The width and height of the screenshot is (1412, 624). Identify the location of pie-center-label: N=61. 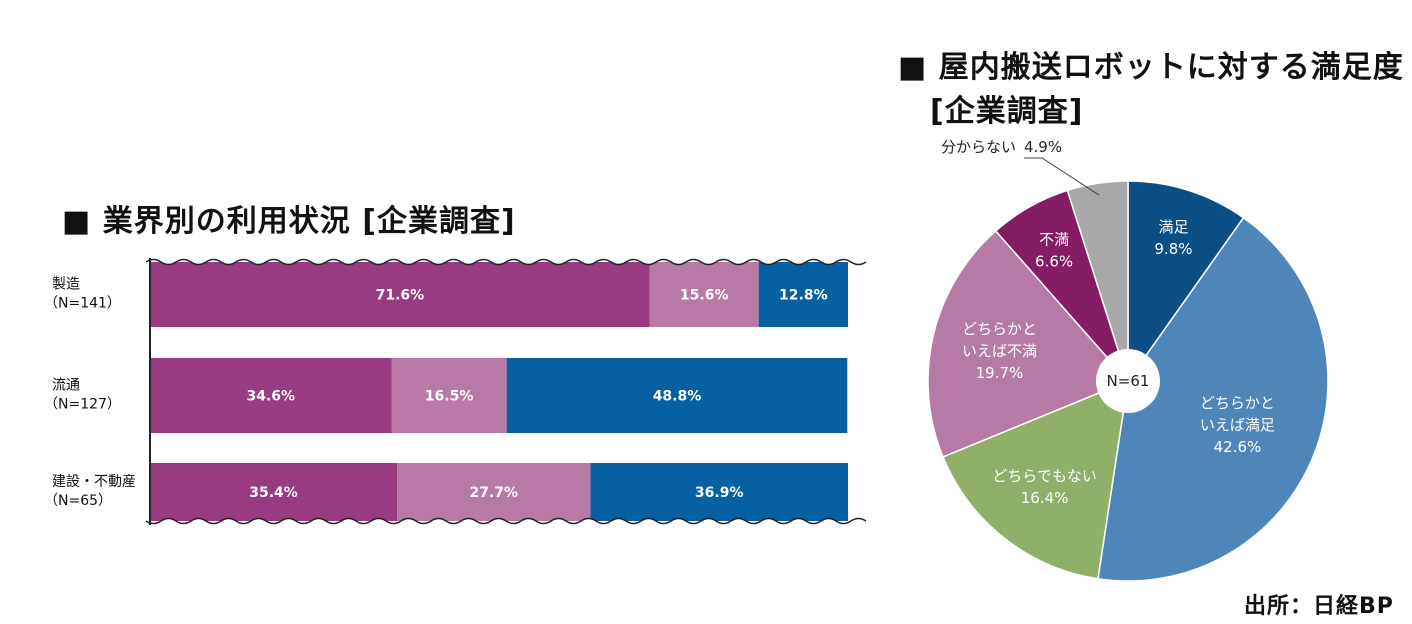
(1128, 381).